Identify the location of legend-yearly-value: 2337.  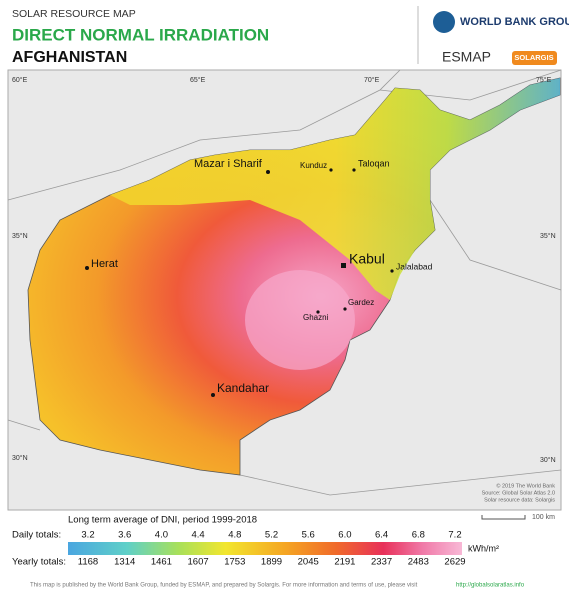
(381, 562).